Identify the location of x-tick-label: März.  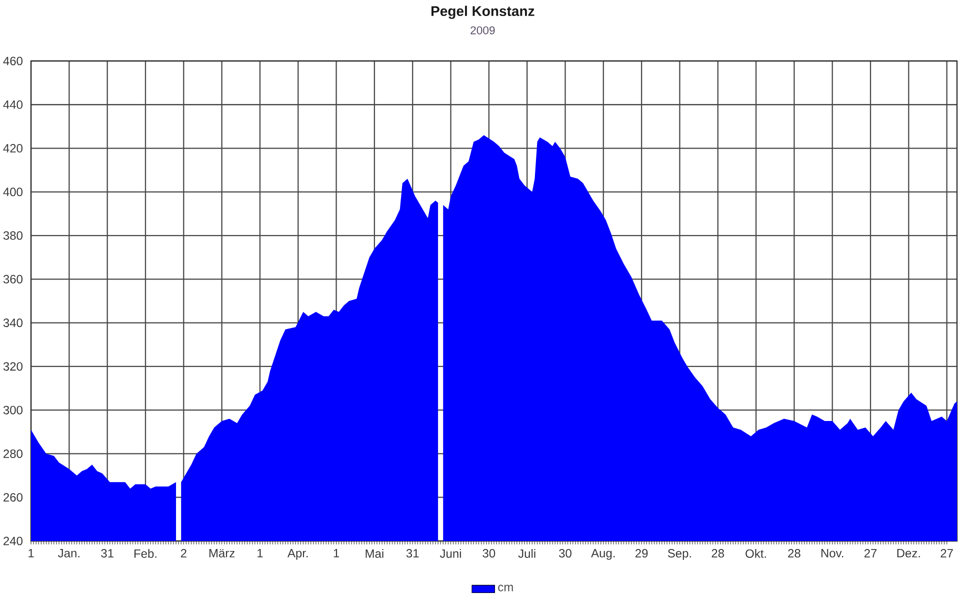
(222, 553).